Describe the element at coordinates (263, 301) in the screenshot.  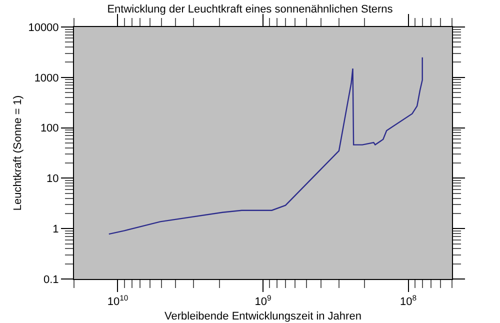
I see `x-tick-label: 10$^{9}$` at that location.